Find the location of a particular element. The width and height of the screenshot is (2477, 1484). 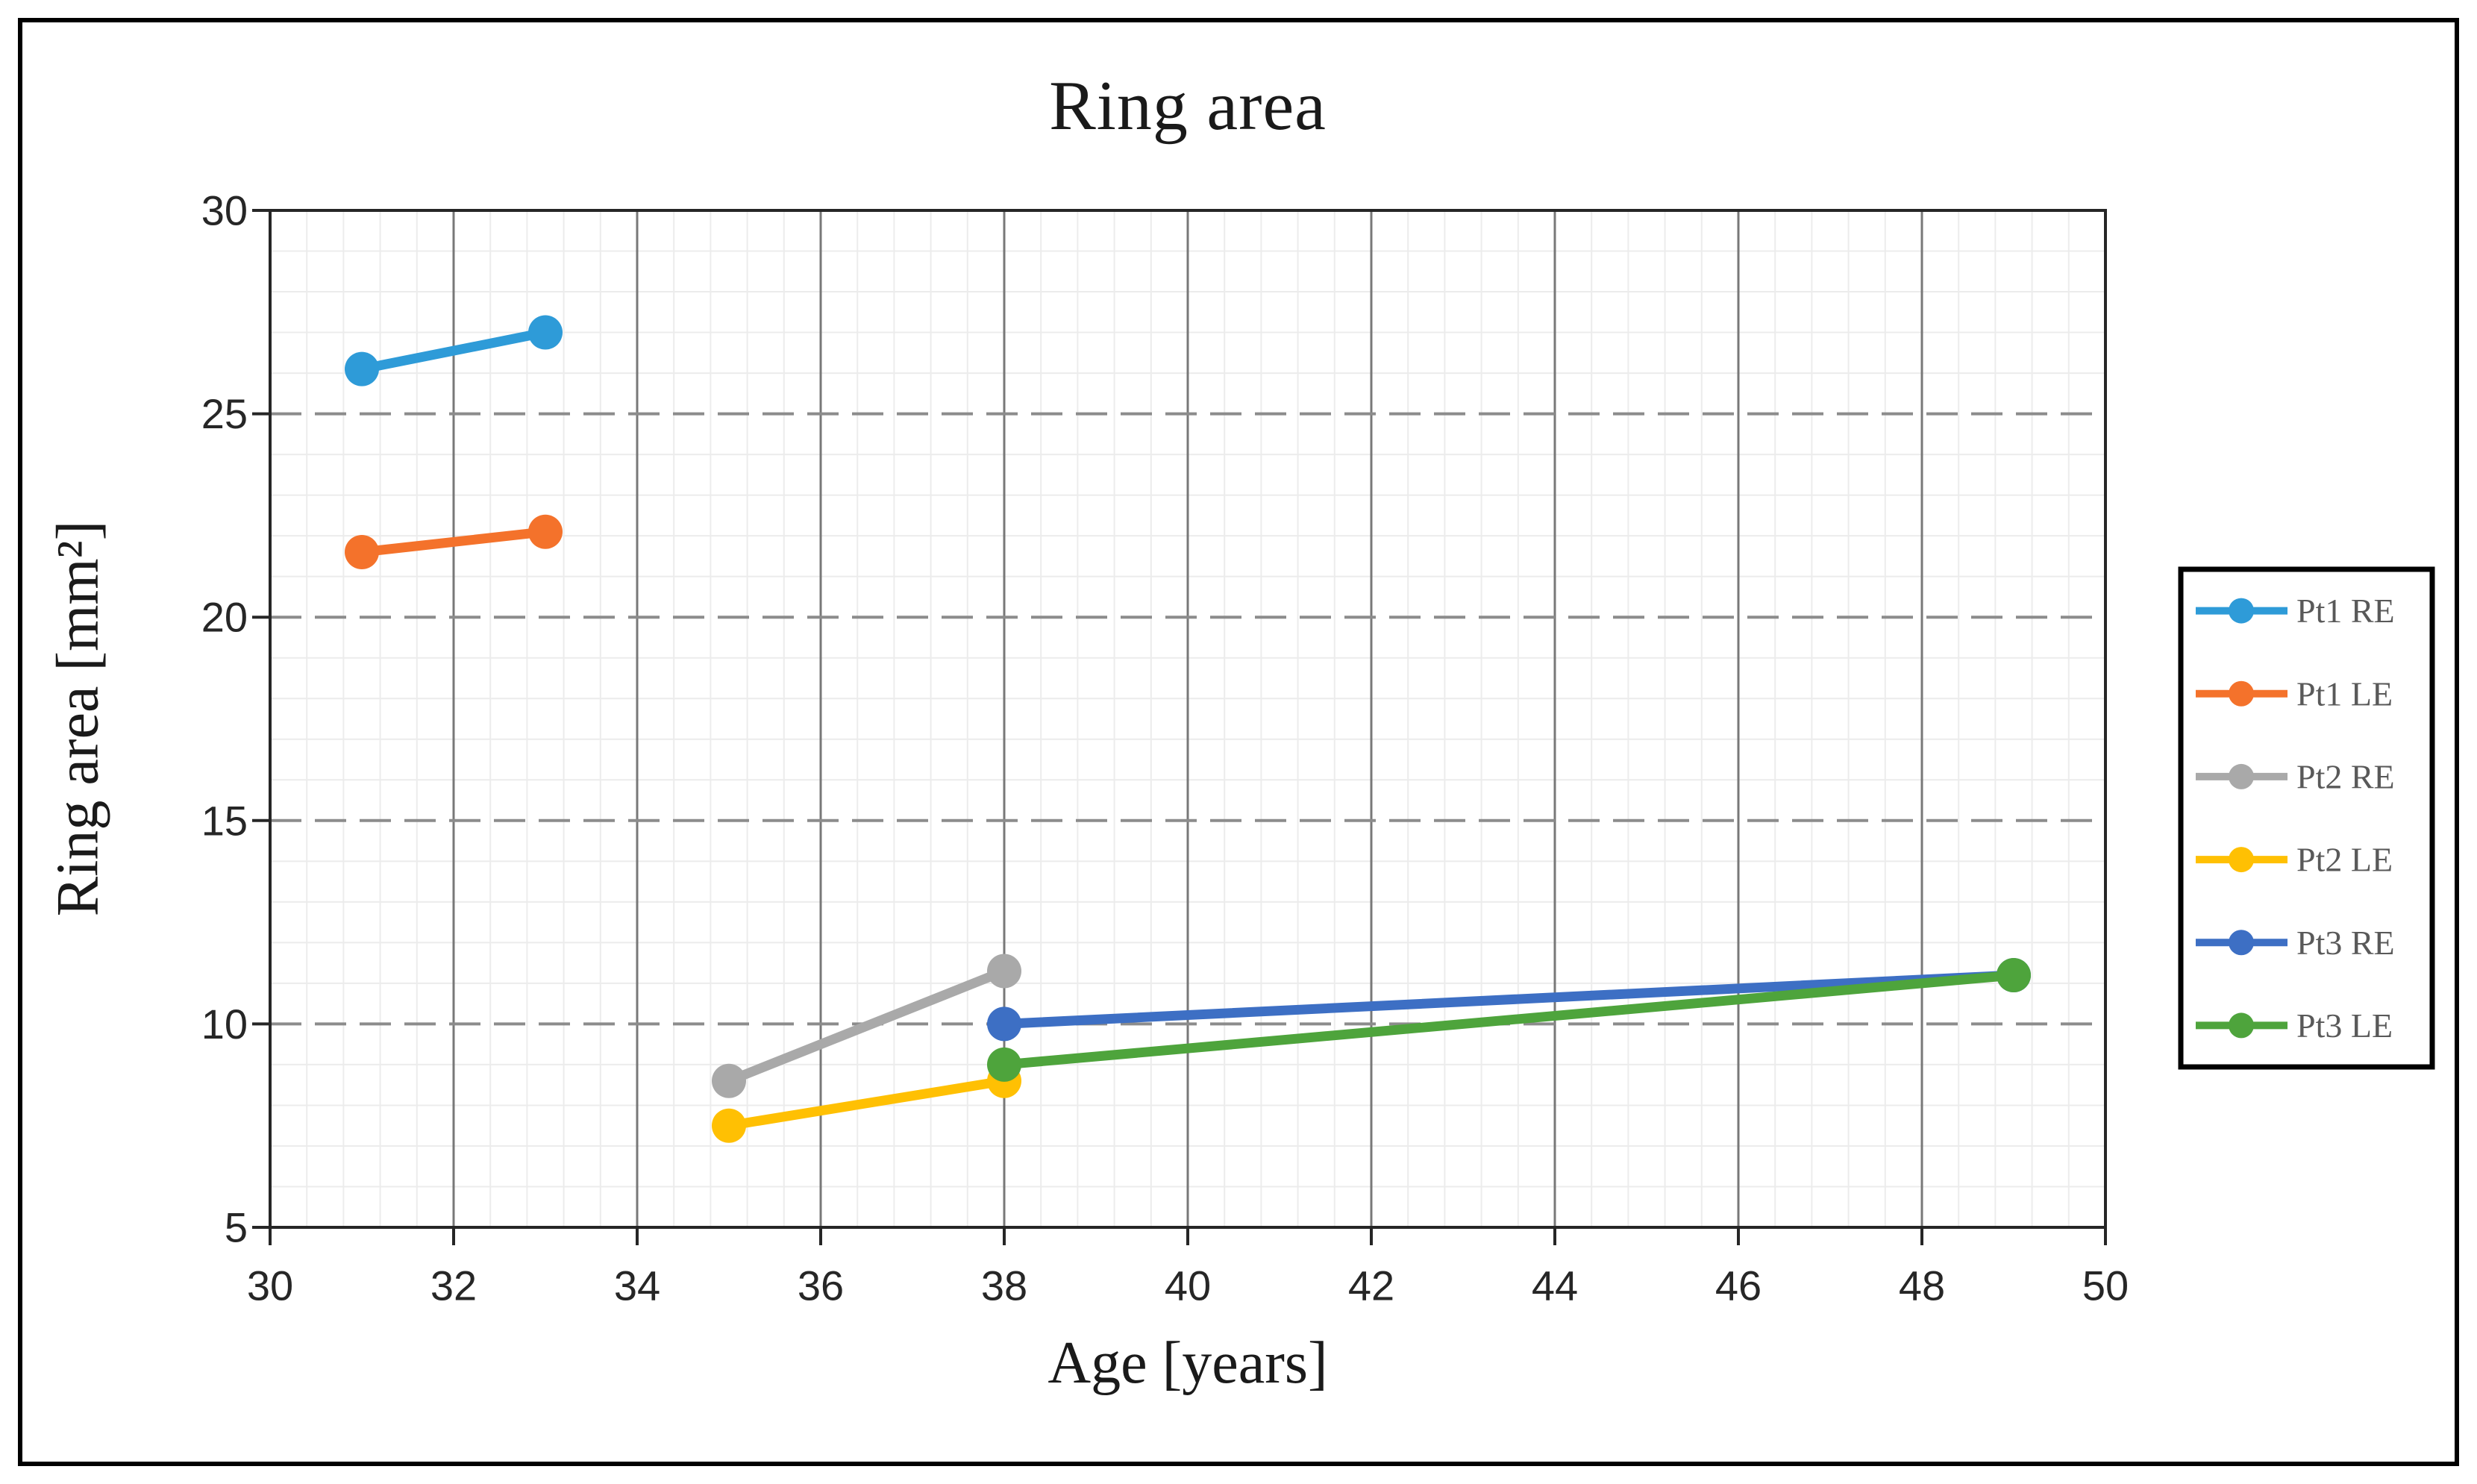

legend-marker-pt3-le is located at coordinates (2241, 1025).